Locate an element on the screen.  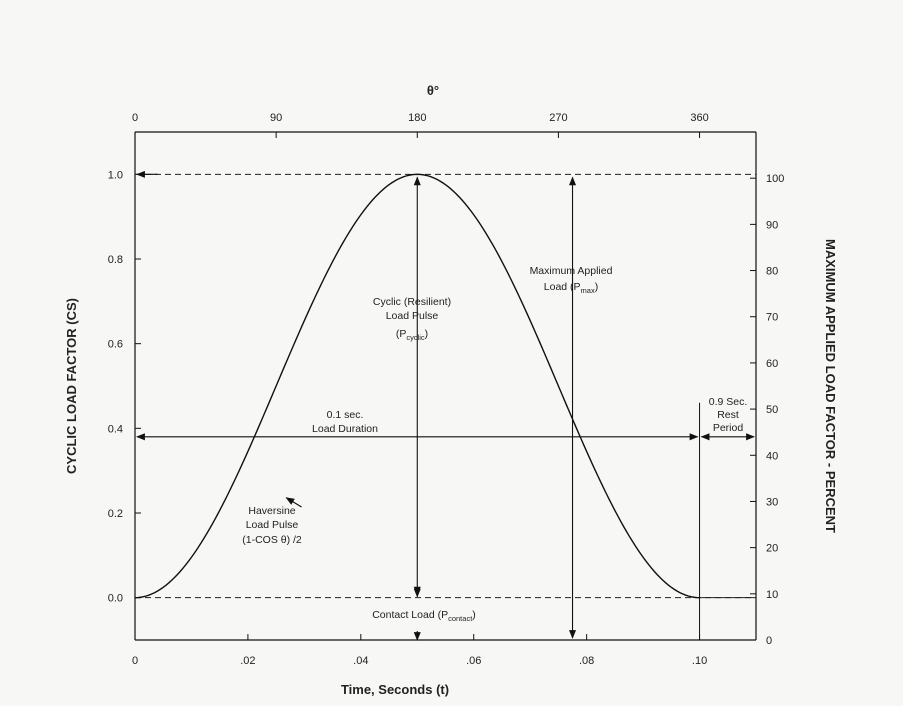
y2-tick-label: 40 is located at coordinates (772, 456).